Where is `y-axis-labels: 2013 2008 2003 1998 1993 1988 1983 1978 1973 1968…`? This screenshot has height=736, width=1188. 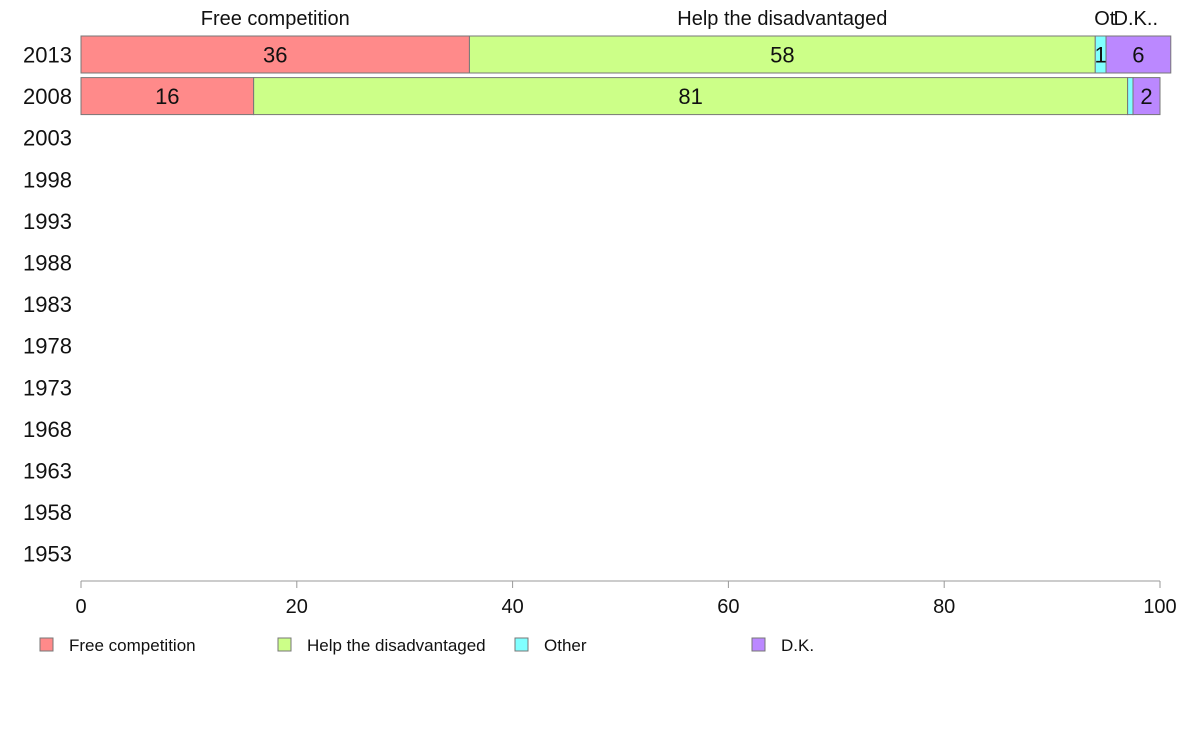 y-axis-labels: 2013 2008 2003 1998 1993 1988 1983 1978 1973 1968… is located at coordinates (47, 305).